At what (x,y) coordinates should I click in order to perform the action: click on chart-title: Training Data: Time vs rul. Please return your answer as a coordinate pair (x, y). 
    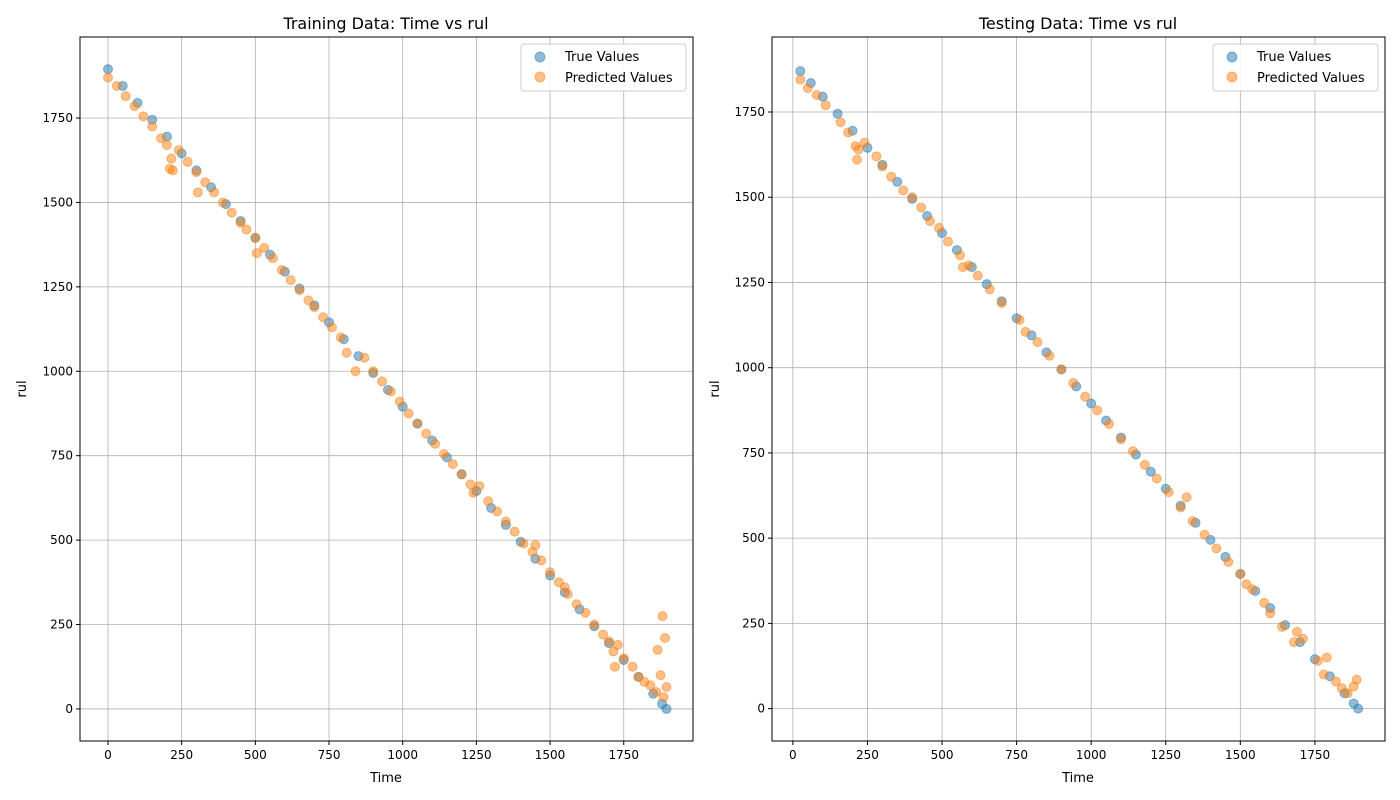
    Looking at the image, I should click on (385, 23).